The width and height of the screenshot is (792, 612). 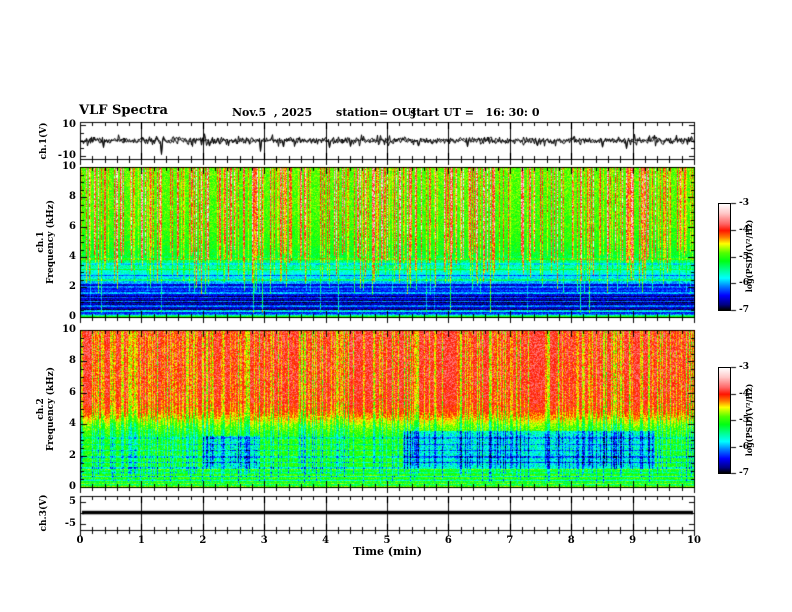 What do you see at coordinates (264, 540) in the screenshot?
I see `x-tick-label: 3` at bounding box center [264, 540].